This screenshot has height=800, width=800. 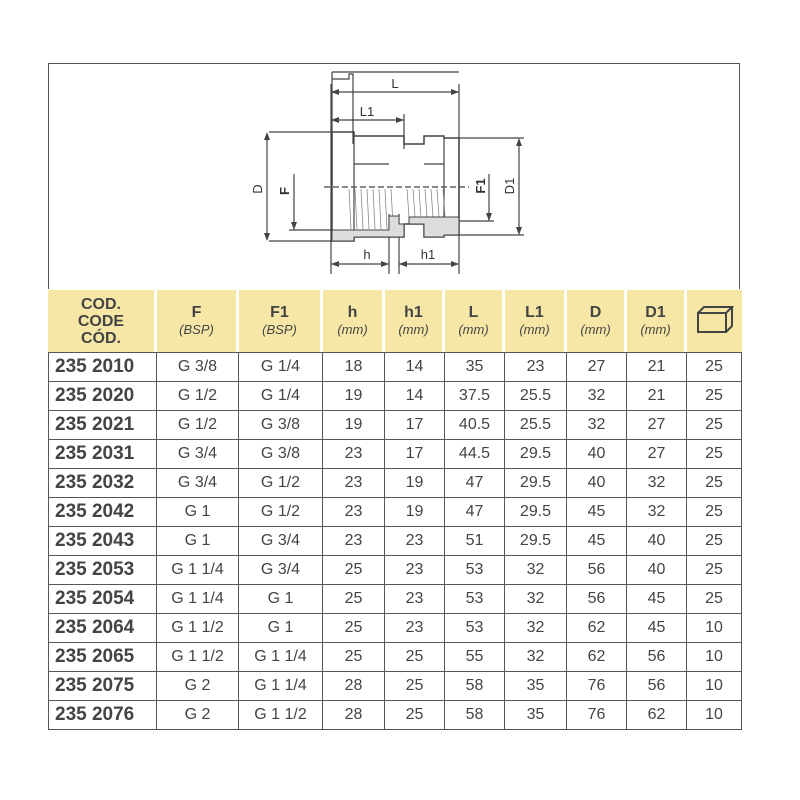 I want to click on header-D1: D1 (mm), so click(x=657, y=321).